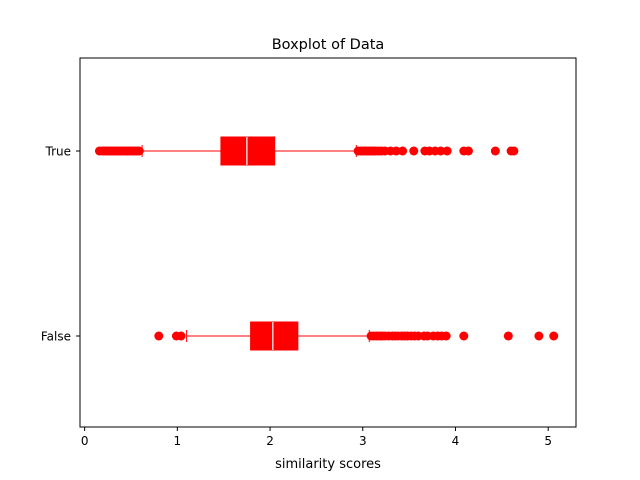  What do you see at coordinates (316, 437) in the screenshot?
I see `x-axis: 0 1 2 3 4 5` at bounding box center [316, 437].